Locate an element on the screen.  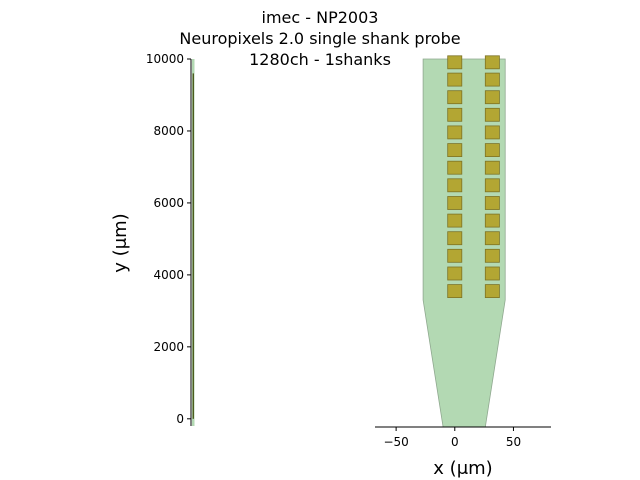
y-tick-label: 4000 is located at coordinates (168, 275).